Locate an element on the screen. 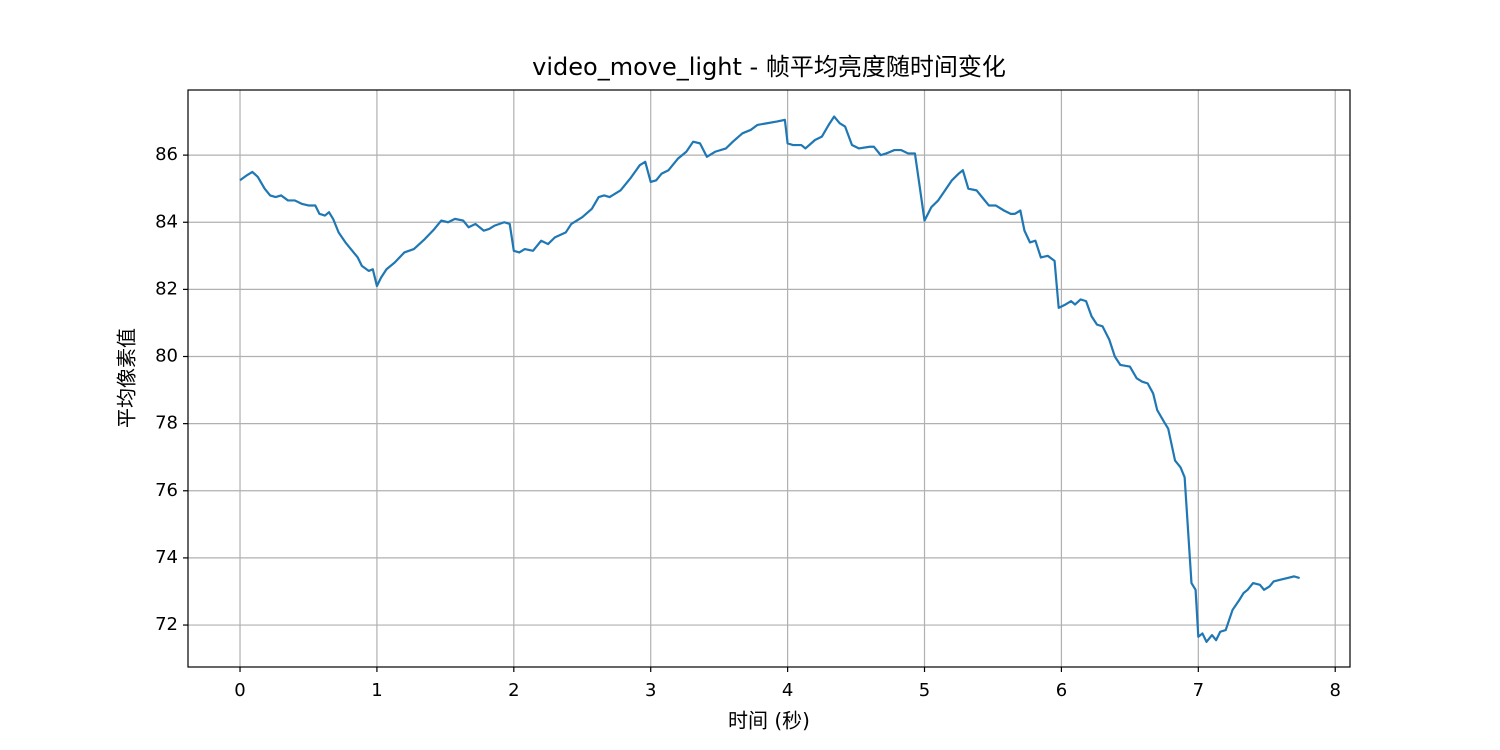 Image resolution: width=1500 pixels, height=750 pixels. x-axis-label: 时间 (秒) is located at coordinates (769, 721).